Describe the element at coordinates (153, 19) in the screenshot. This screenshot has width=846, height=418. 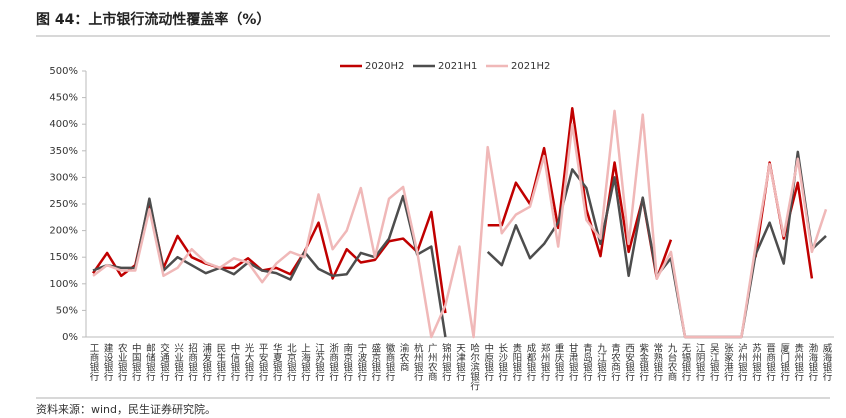
I see `chart-title: 图 44：上市银行流动性覆盖率（%）` at that location.